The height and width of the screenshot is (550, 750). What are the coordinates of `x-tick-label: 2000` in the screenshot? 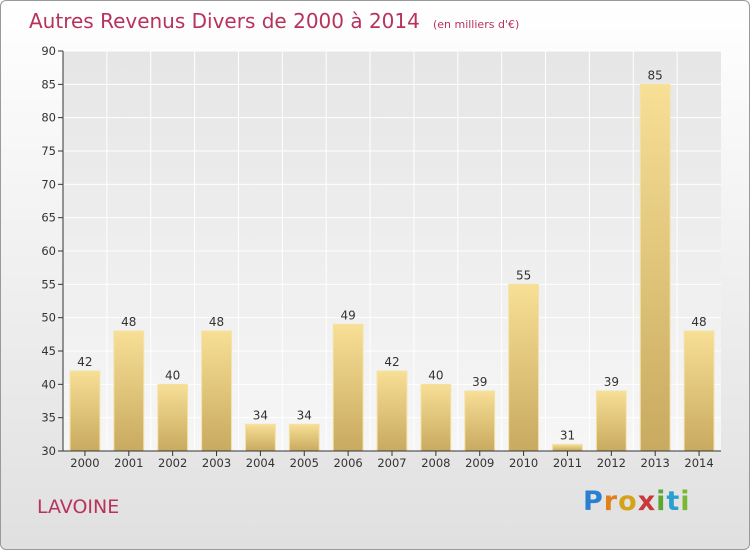 It's located at (84, 463).